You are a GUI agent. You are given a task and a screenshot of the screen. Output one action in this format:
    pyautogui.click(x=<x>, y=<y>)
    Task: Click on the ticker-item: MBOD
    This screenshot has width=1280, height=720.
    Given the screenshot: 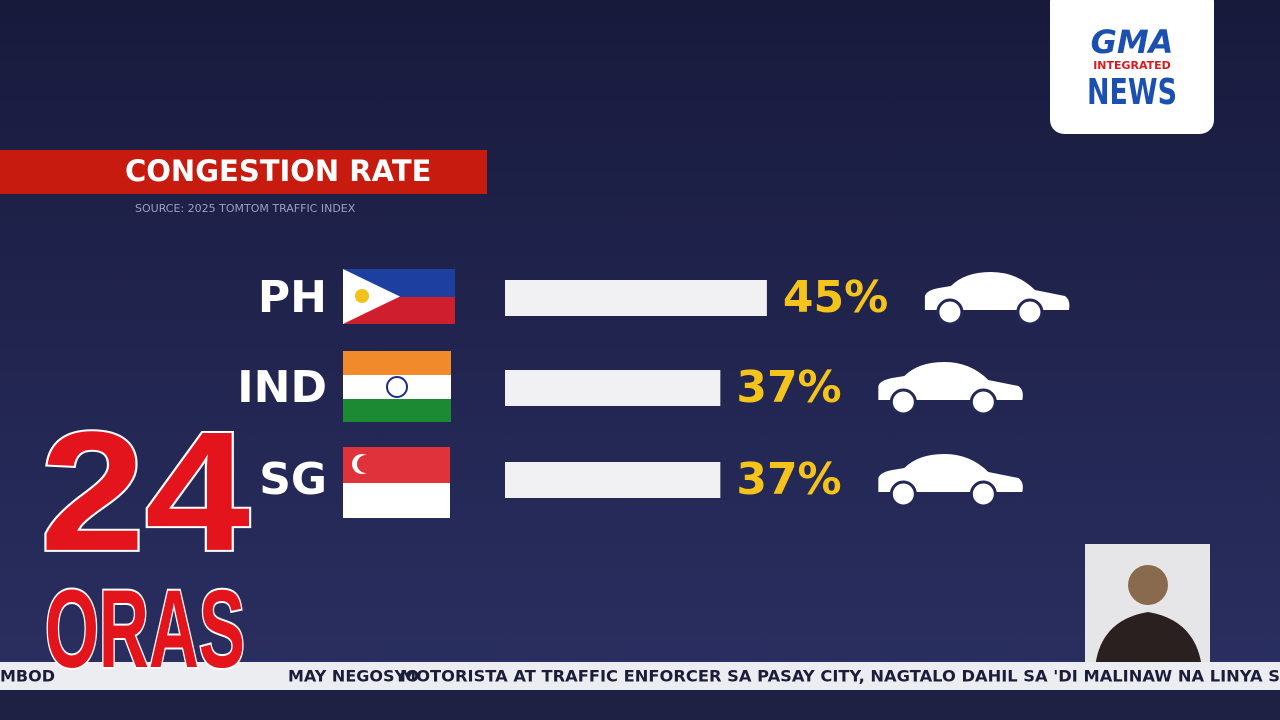 What is the action you would take?
    pyautogui.click(x=27, y=676)
    